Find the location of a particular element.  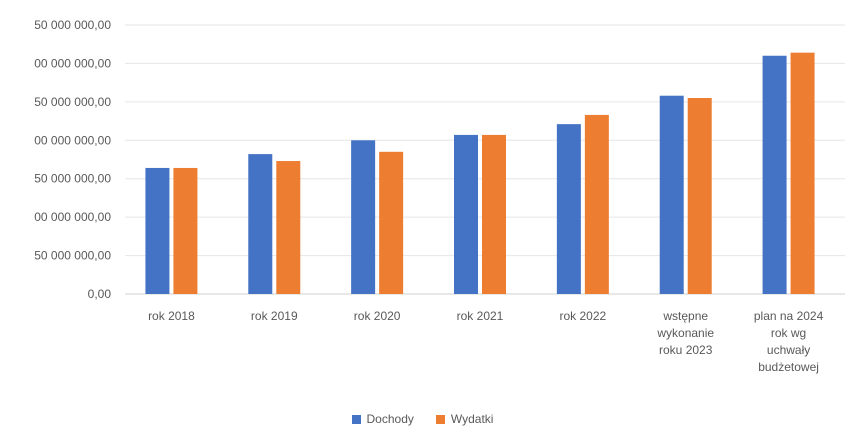

legend: Dochody Wydatki is located at coordinates (422, 419).